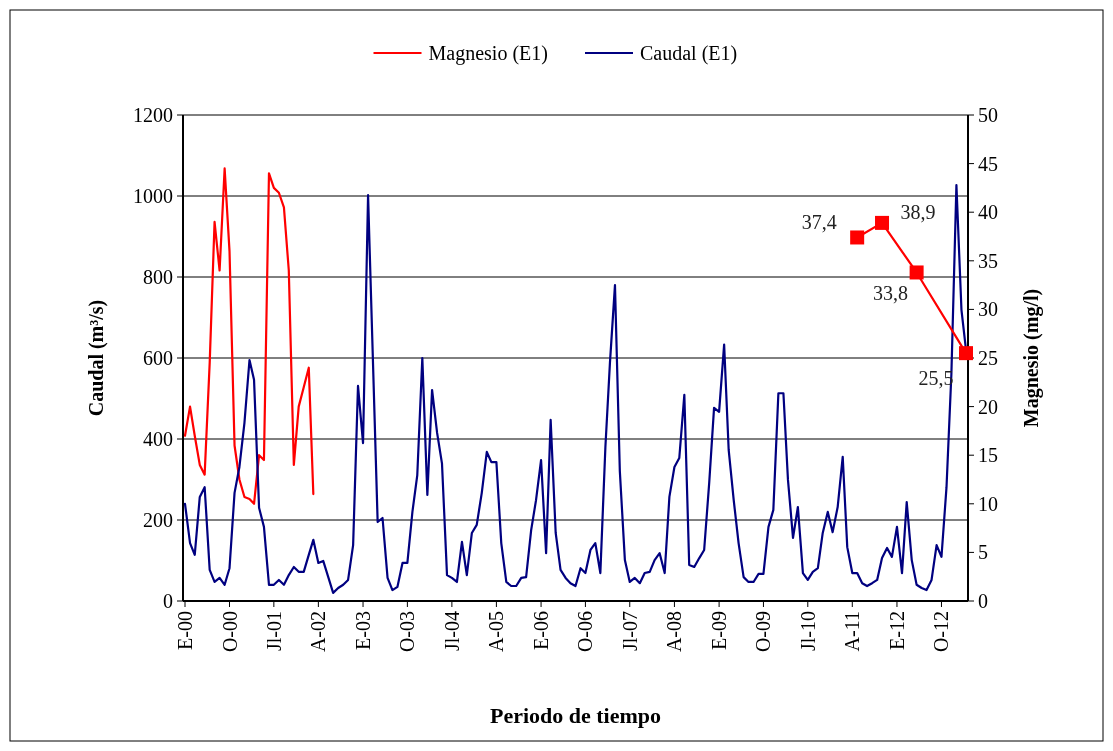 The image size is (1113, 751). What do you see at coordinates (629, 631) in the screenshot?
I see `x-tick-label: Jl-07` at bounding box center [629, 631].